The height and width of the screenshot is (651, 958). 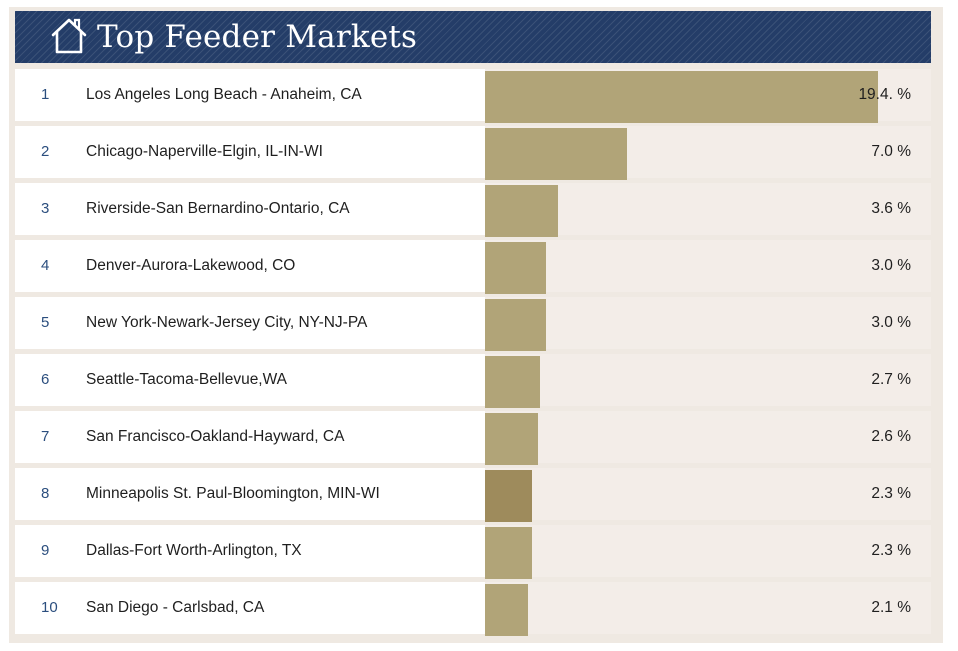 What do you see at coordinates (194, 550) in the screenshot?
I see `market-label: Dallas-Fort Worth-Arlington, TX` at bounding box center [194, 550].